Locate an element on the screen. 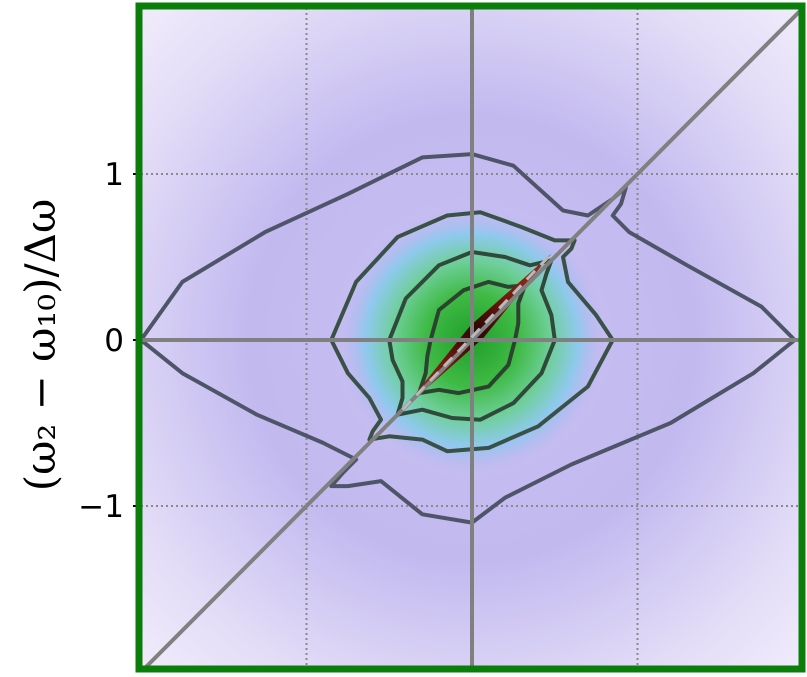 The width and height of the screenshot is (807, 677). y-tick-label: 1 is located at coordinates (114, 175).